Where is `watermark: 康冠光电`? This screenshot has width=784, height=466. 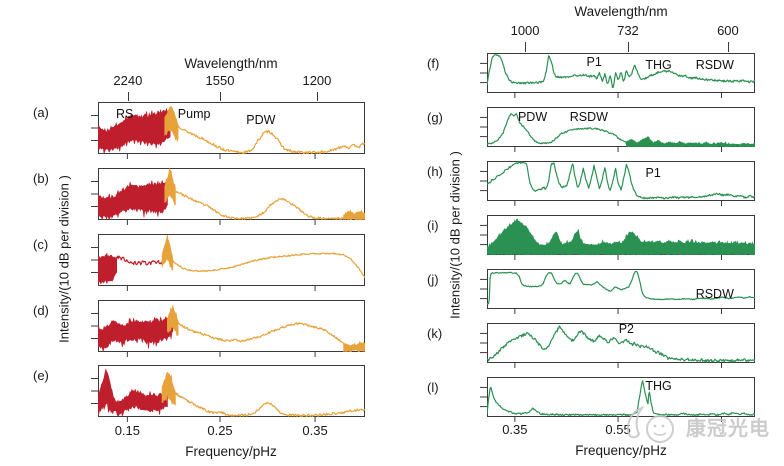 watermark: 康冠光电 is located at coordinates (696, 426).